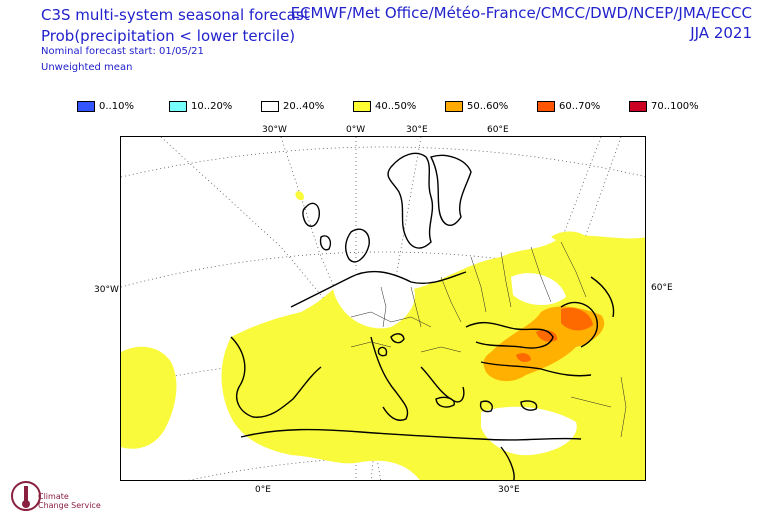 The width and height of the screenshot is (760, 521). I want to click on chart-title: C3S multi-system seasonal forecast, so click(175, 15).